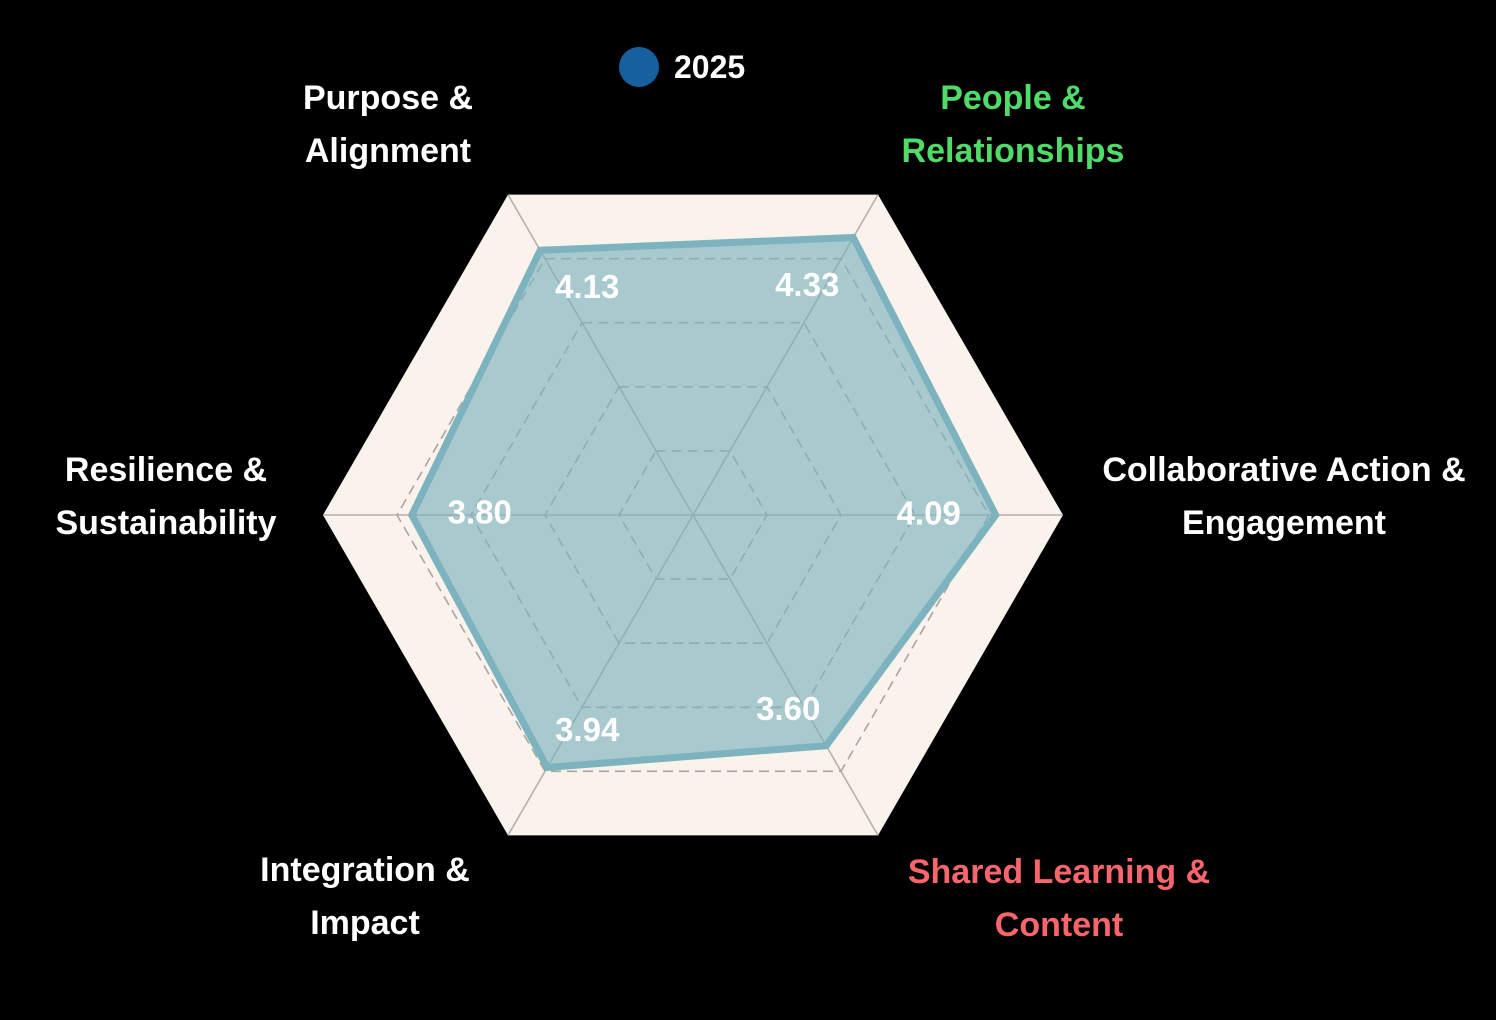 Image resolution: width=1496 pixels, height=1020 pixels. Describe the element at coordinates (480, 512) in the screenshot. I see `value-label: 3.80` at that location.